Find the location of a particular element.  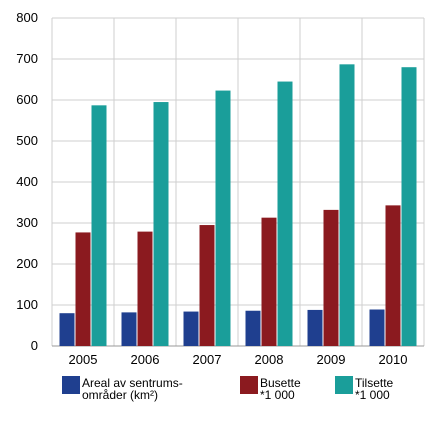

bar-busette-2008 is located at coordinates (269, 281).